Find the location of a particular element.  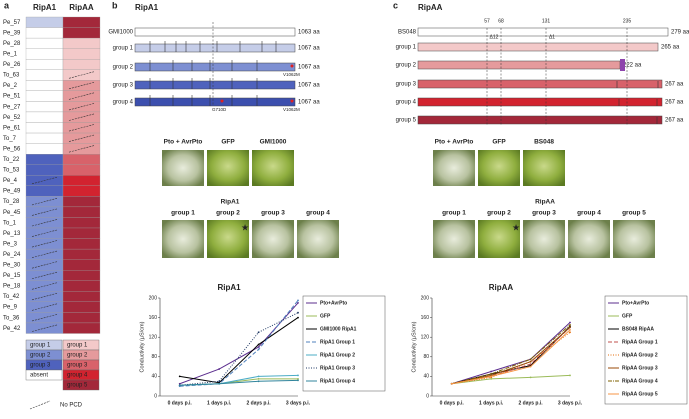

panel-letter: a is located at coordinates (7, 5).